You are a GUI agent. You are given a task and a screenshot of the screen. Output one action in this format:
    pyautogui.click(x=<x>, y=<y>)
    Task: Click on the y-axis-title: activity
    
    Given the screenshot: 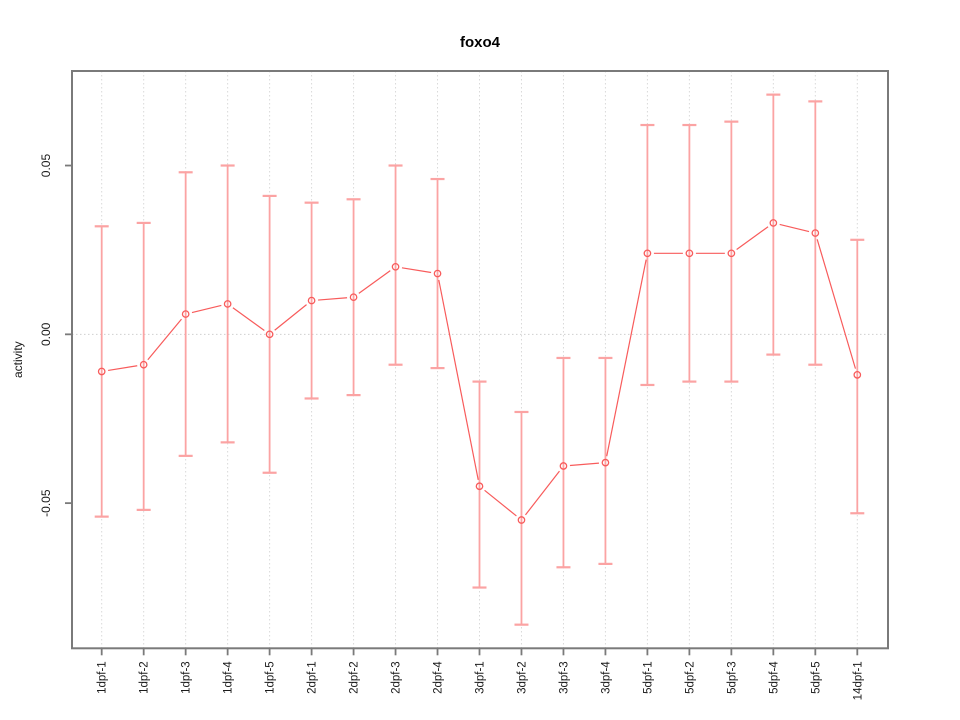 What is the action you would take?
    pyautogui.click(x=18, y=359)
    